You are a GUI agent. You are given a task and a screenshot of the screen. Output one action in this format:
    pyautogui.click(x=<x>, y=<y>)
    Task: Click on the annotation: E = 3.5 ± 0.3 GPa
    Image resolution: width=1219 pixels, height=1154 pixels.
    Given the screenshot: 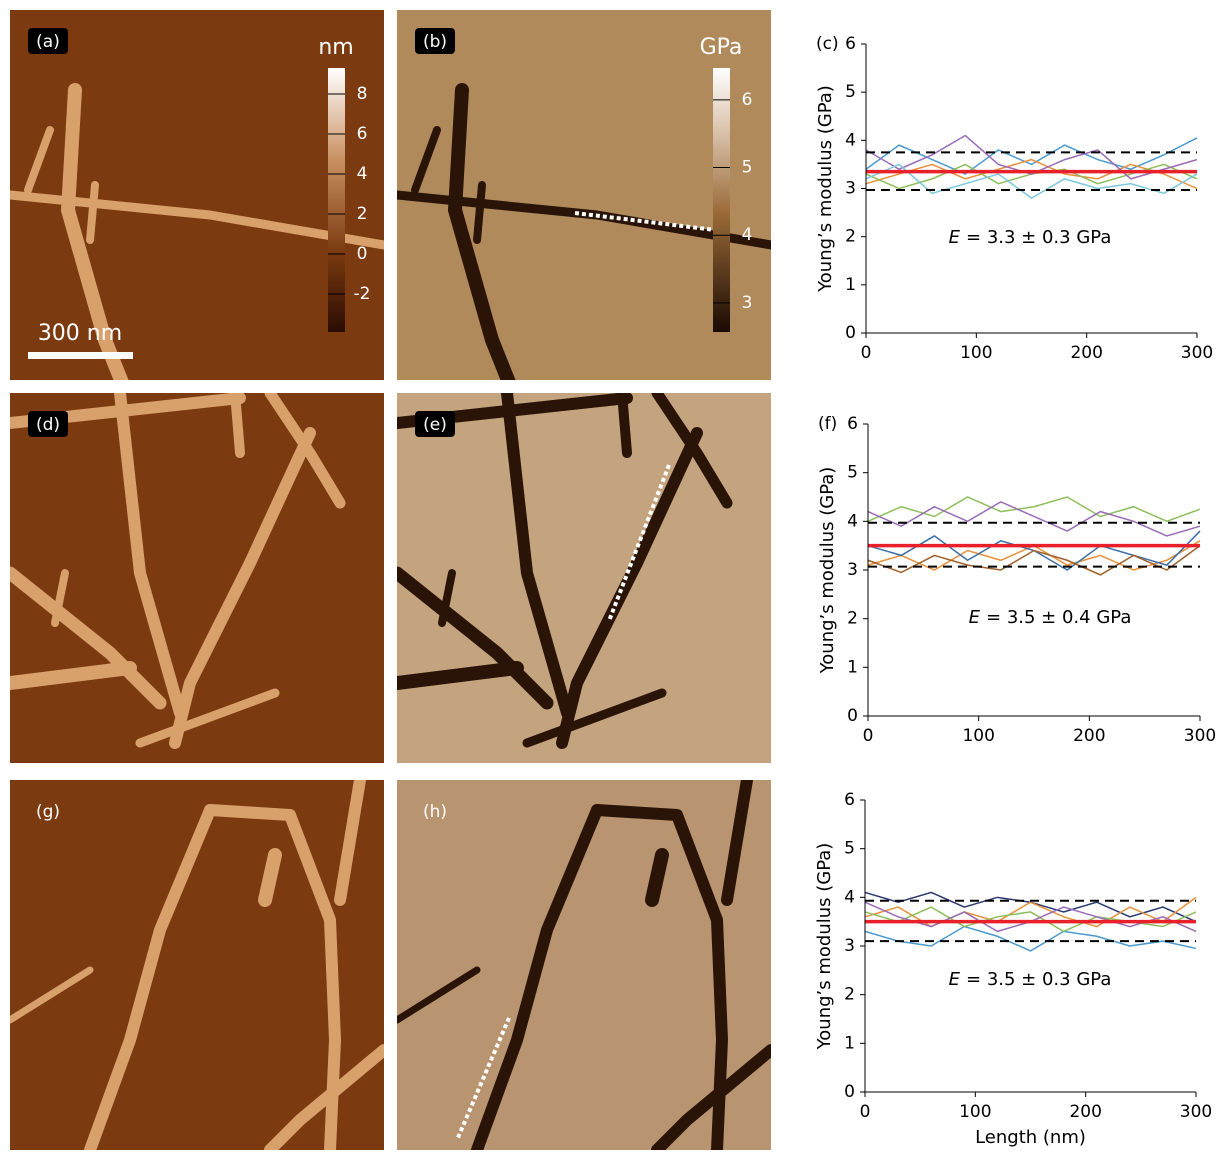 What is the action you would take?
    pyautogui.click(x=1030, y=979)
    